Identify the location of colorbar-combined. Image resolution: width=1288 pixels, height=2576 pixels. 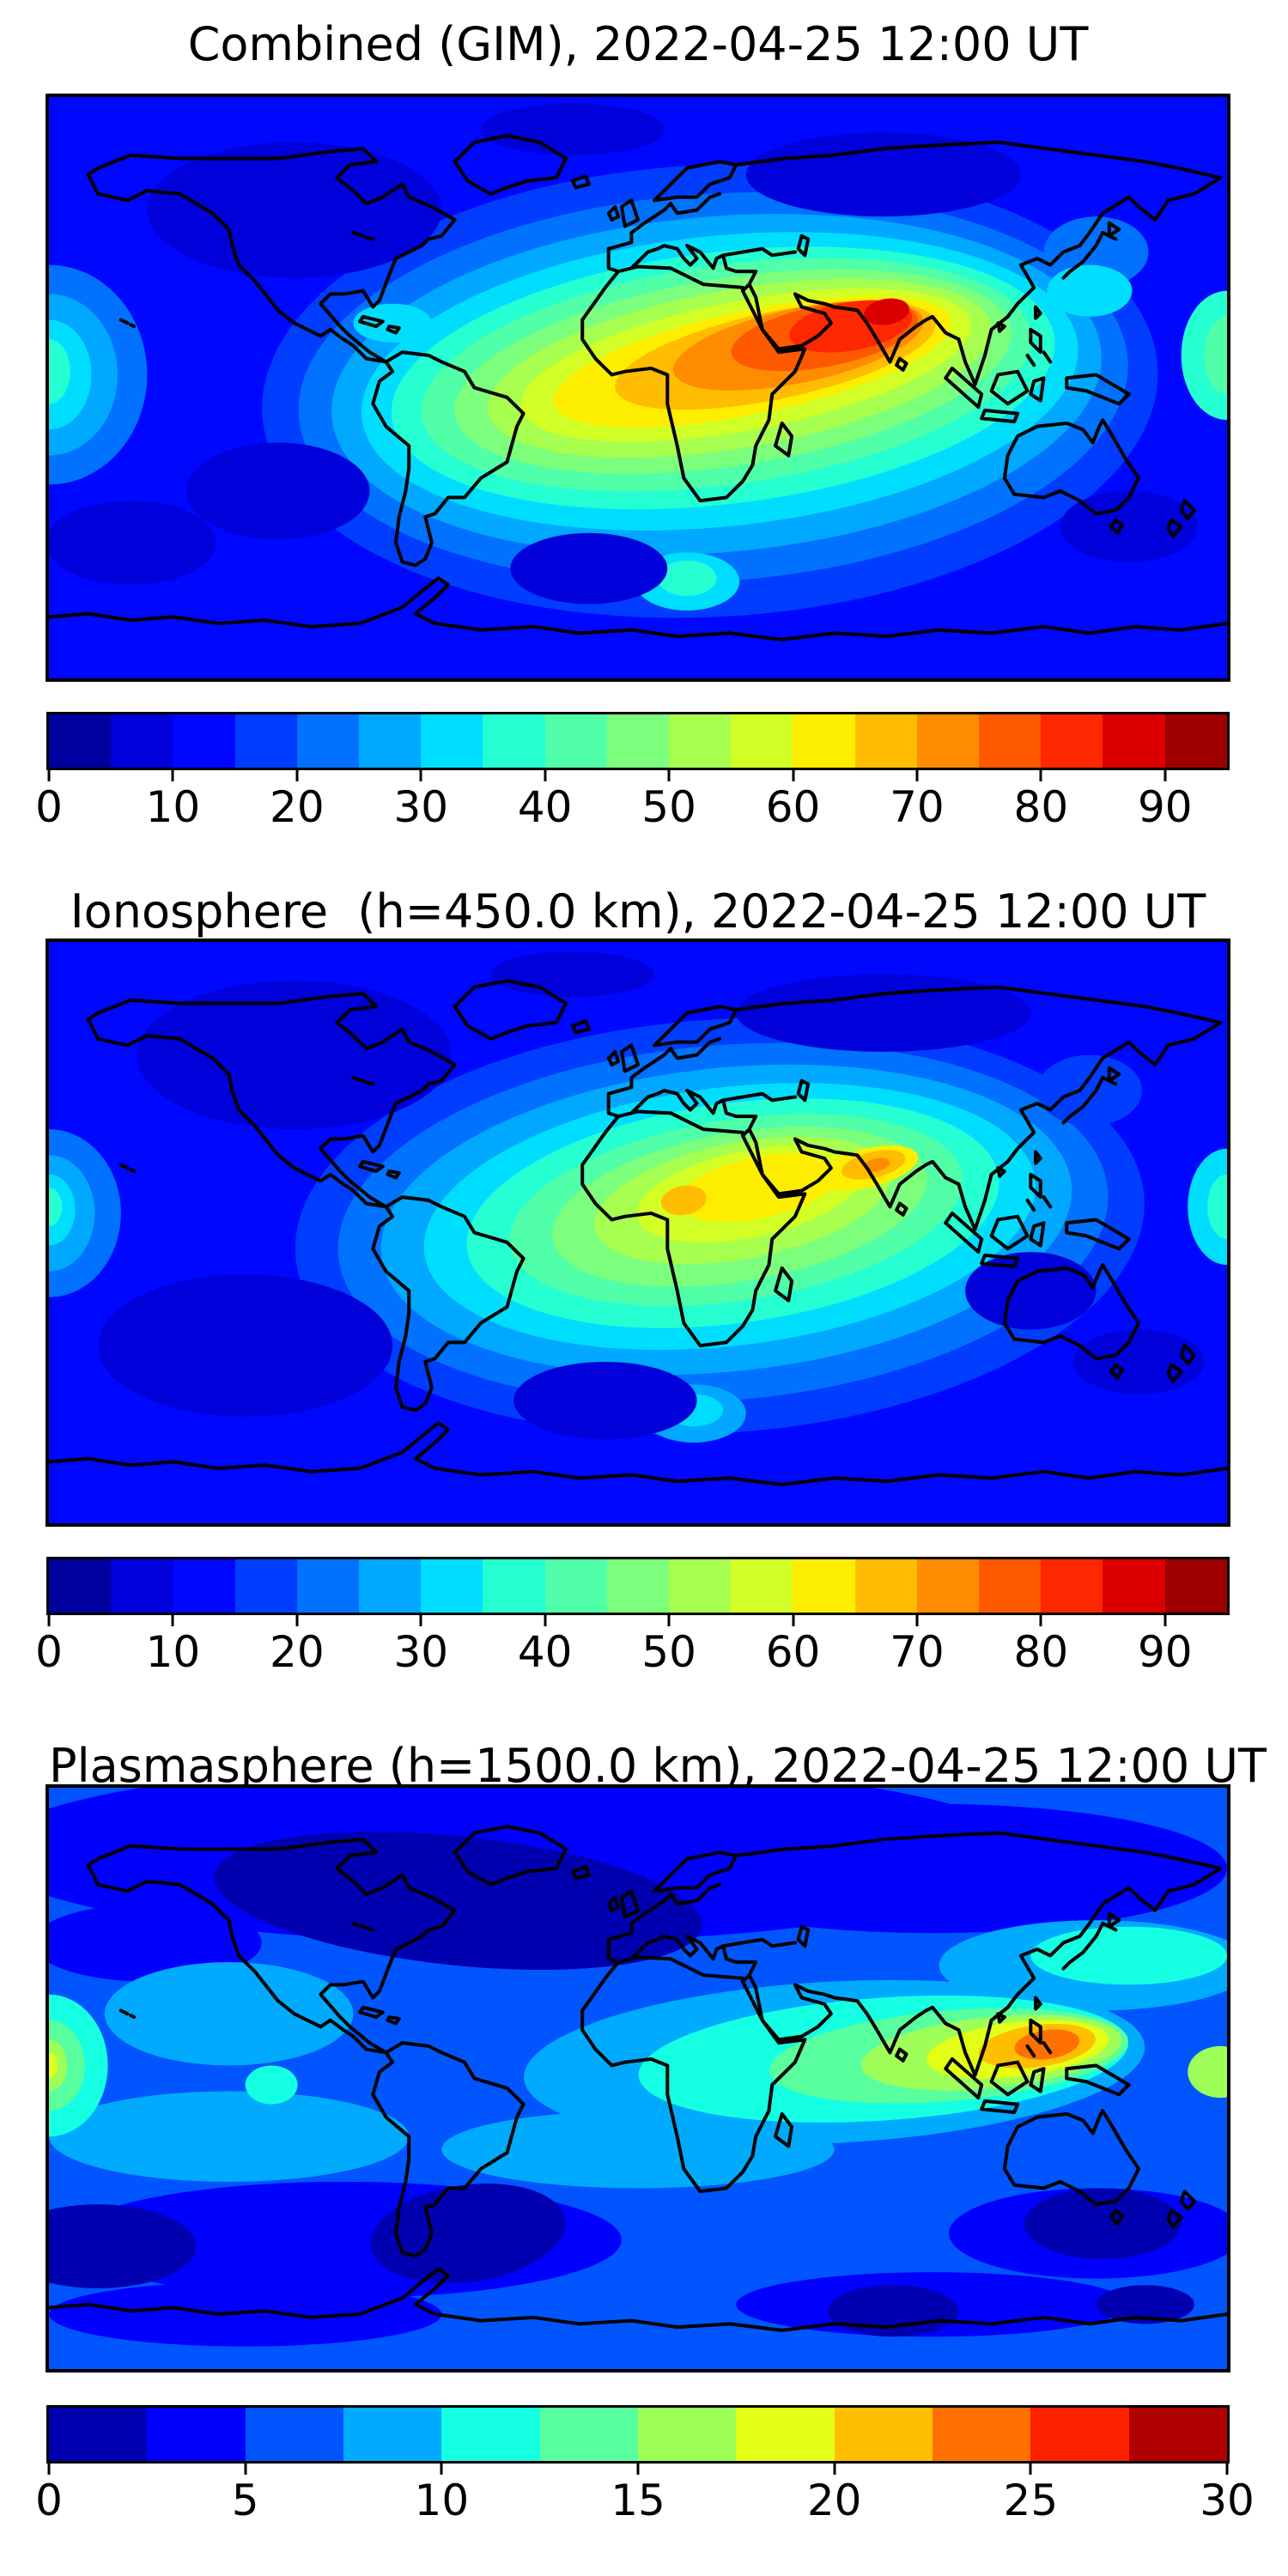
(638, 741).